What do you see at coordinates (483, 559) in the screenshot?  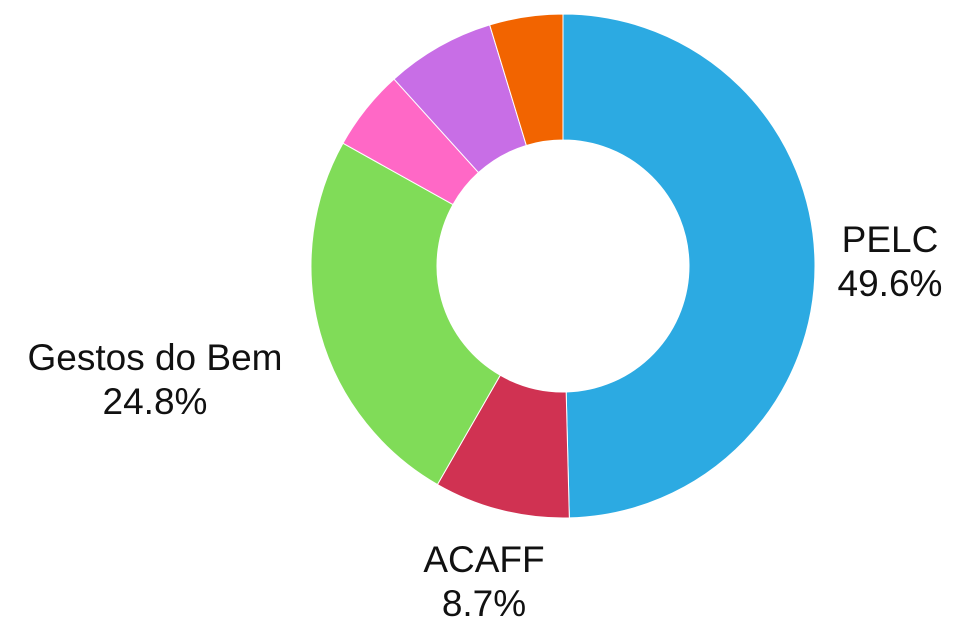 I see `slice-label-name: ACAFF` at bounding box center [483, 559].